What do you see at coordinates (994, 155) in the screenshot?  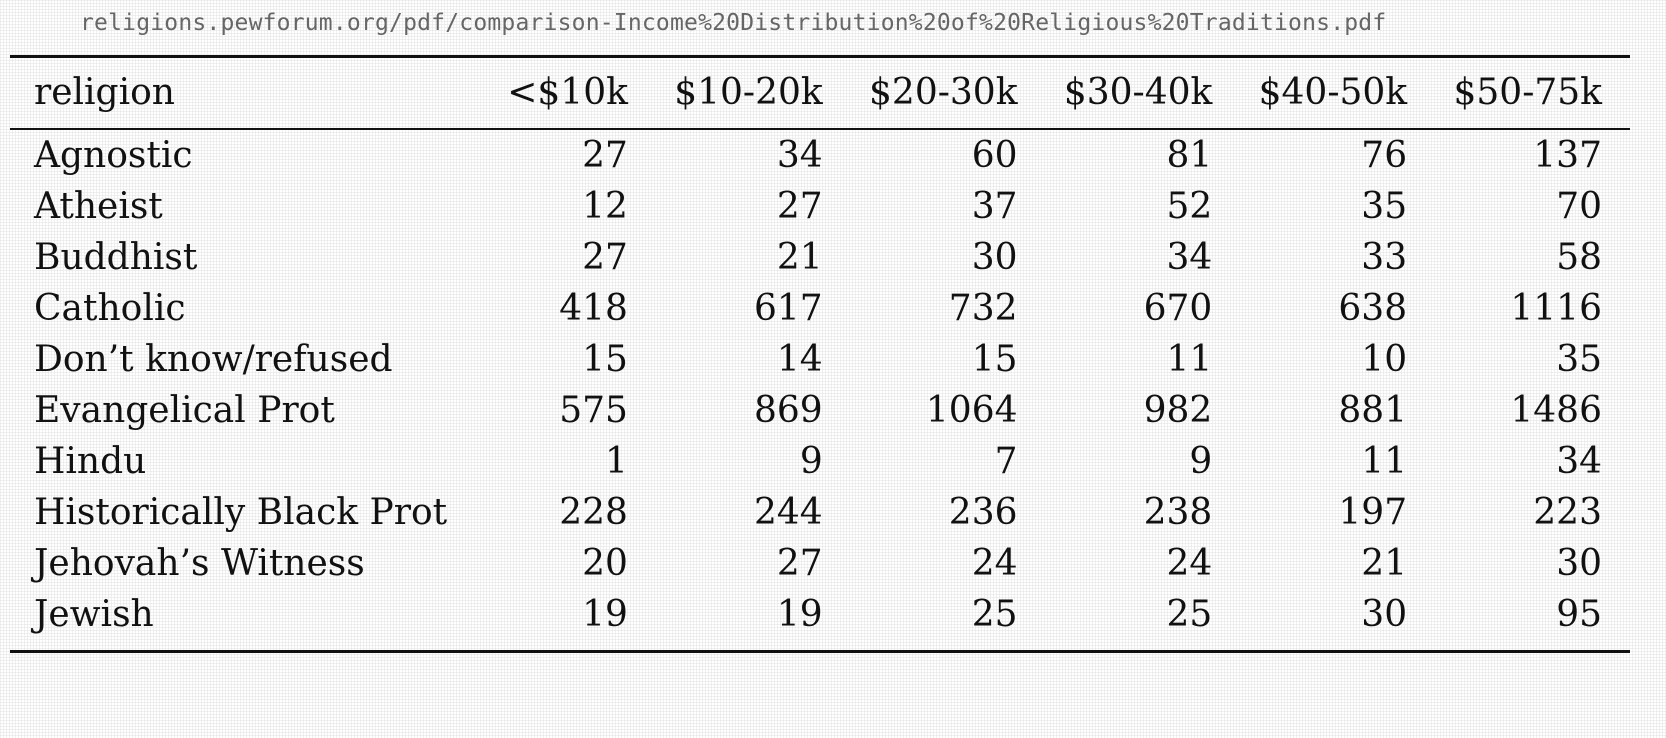 I see `value-cell: 60` at bounding box center [994, 155].